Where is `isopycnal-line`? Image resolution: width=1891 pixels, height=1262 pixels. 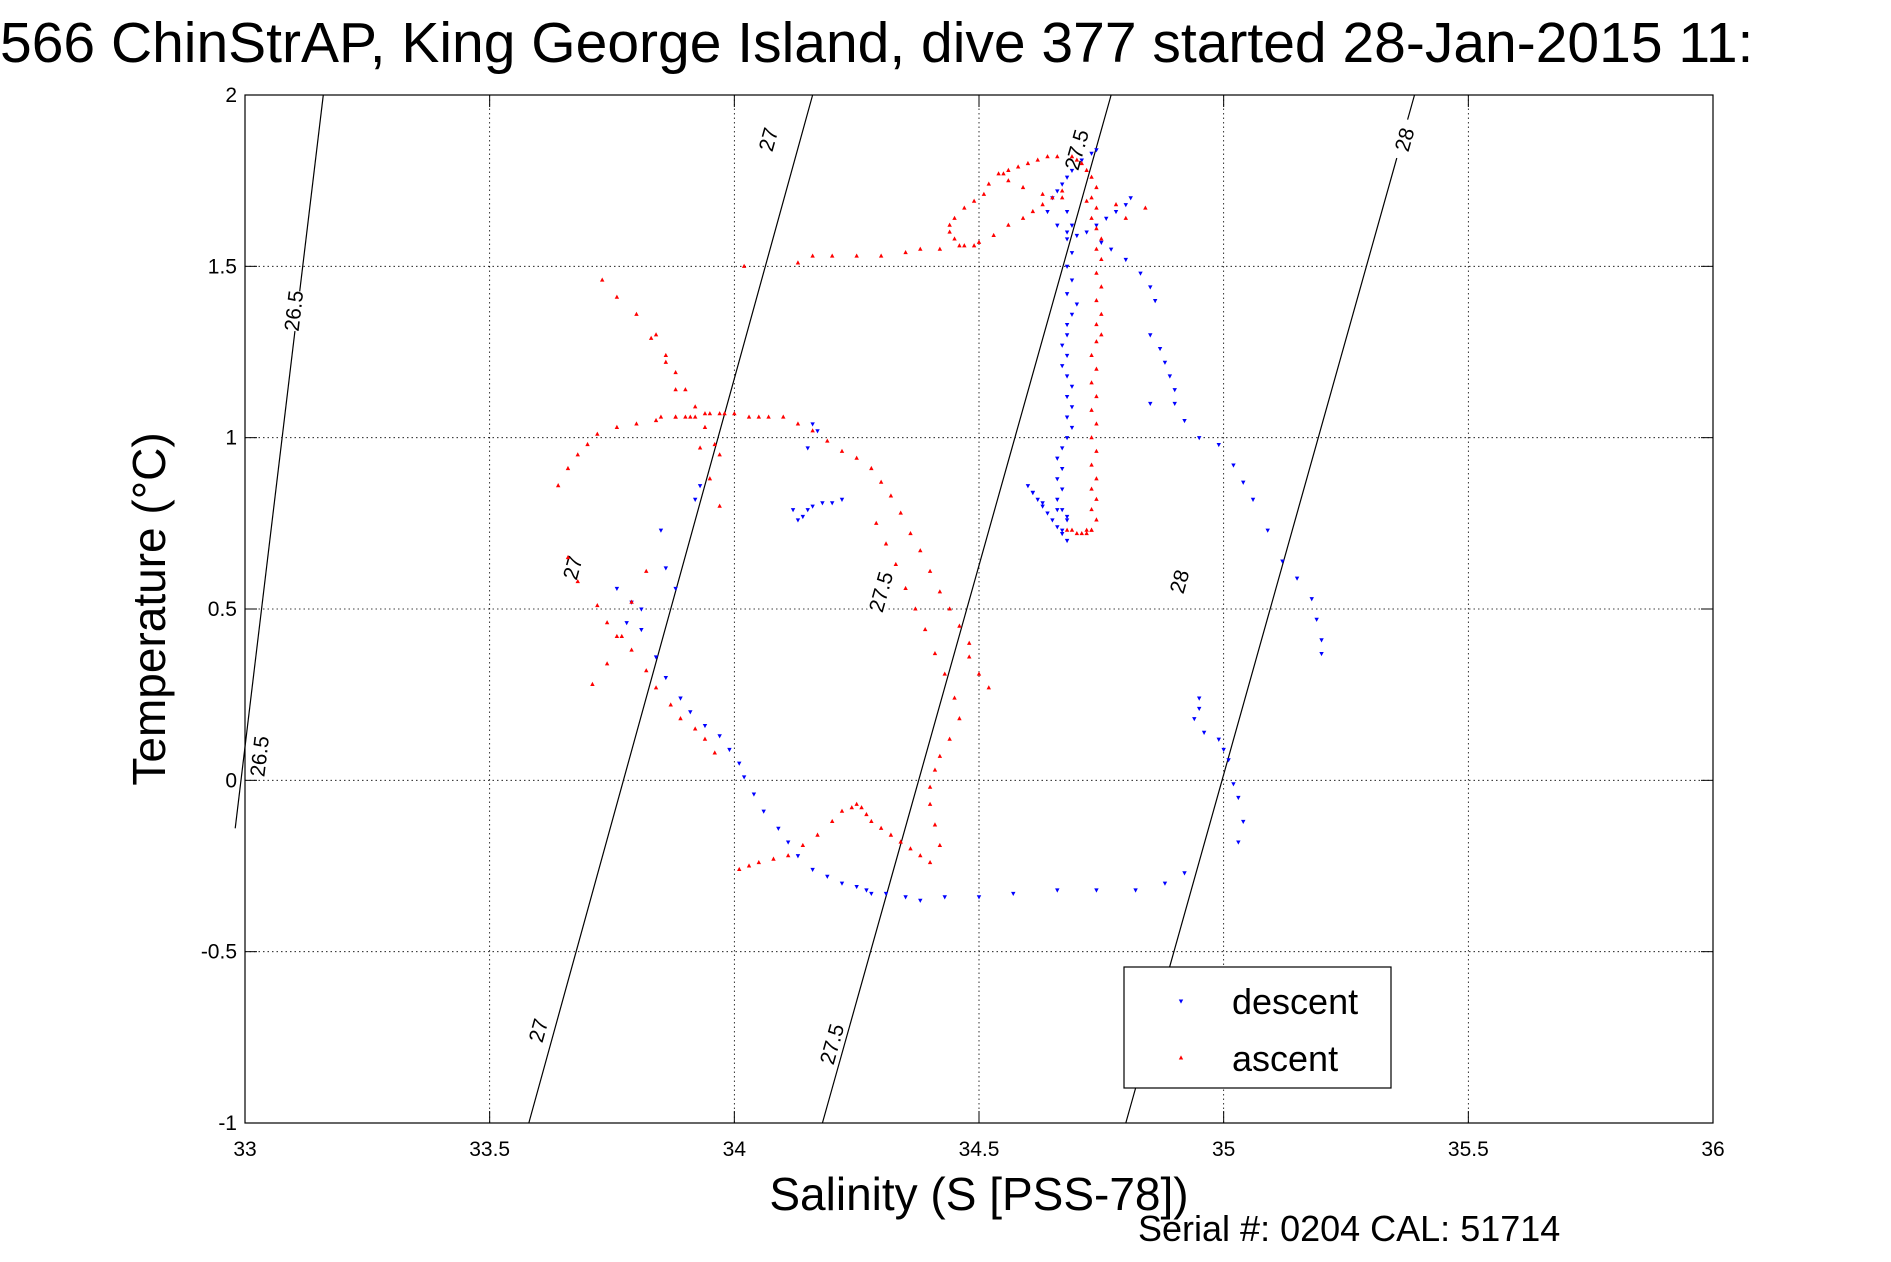 isopycnal-line is located at coordinates (966, 609).